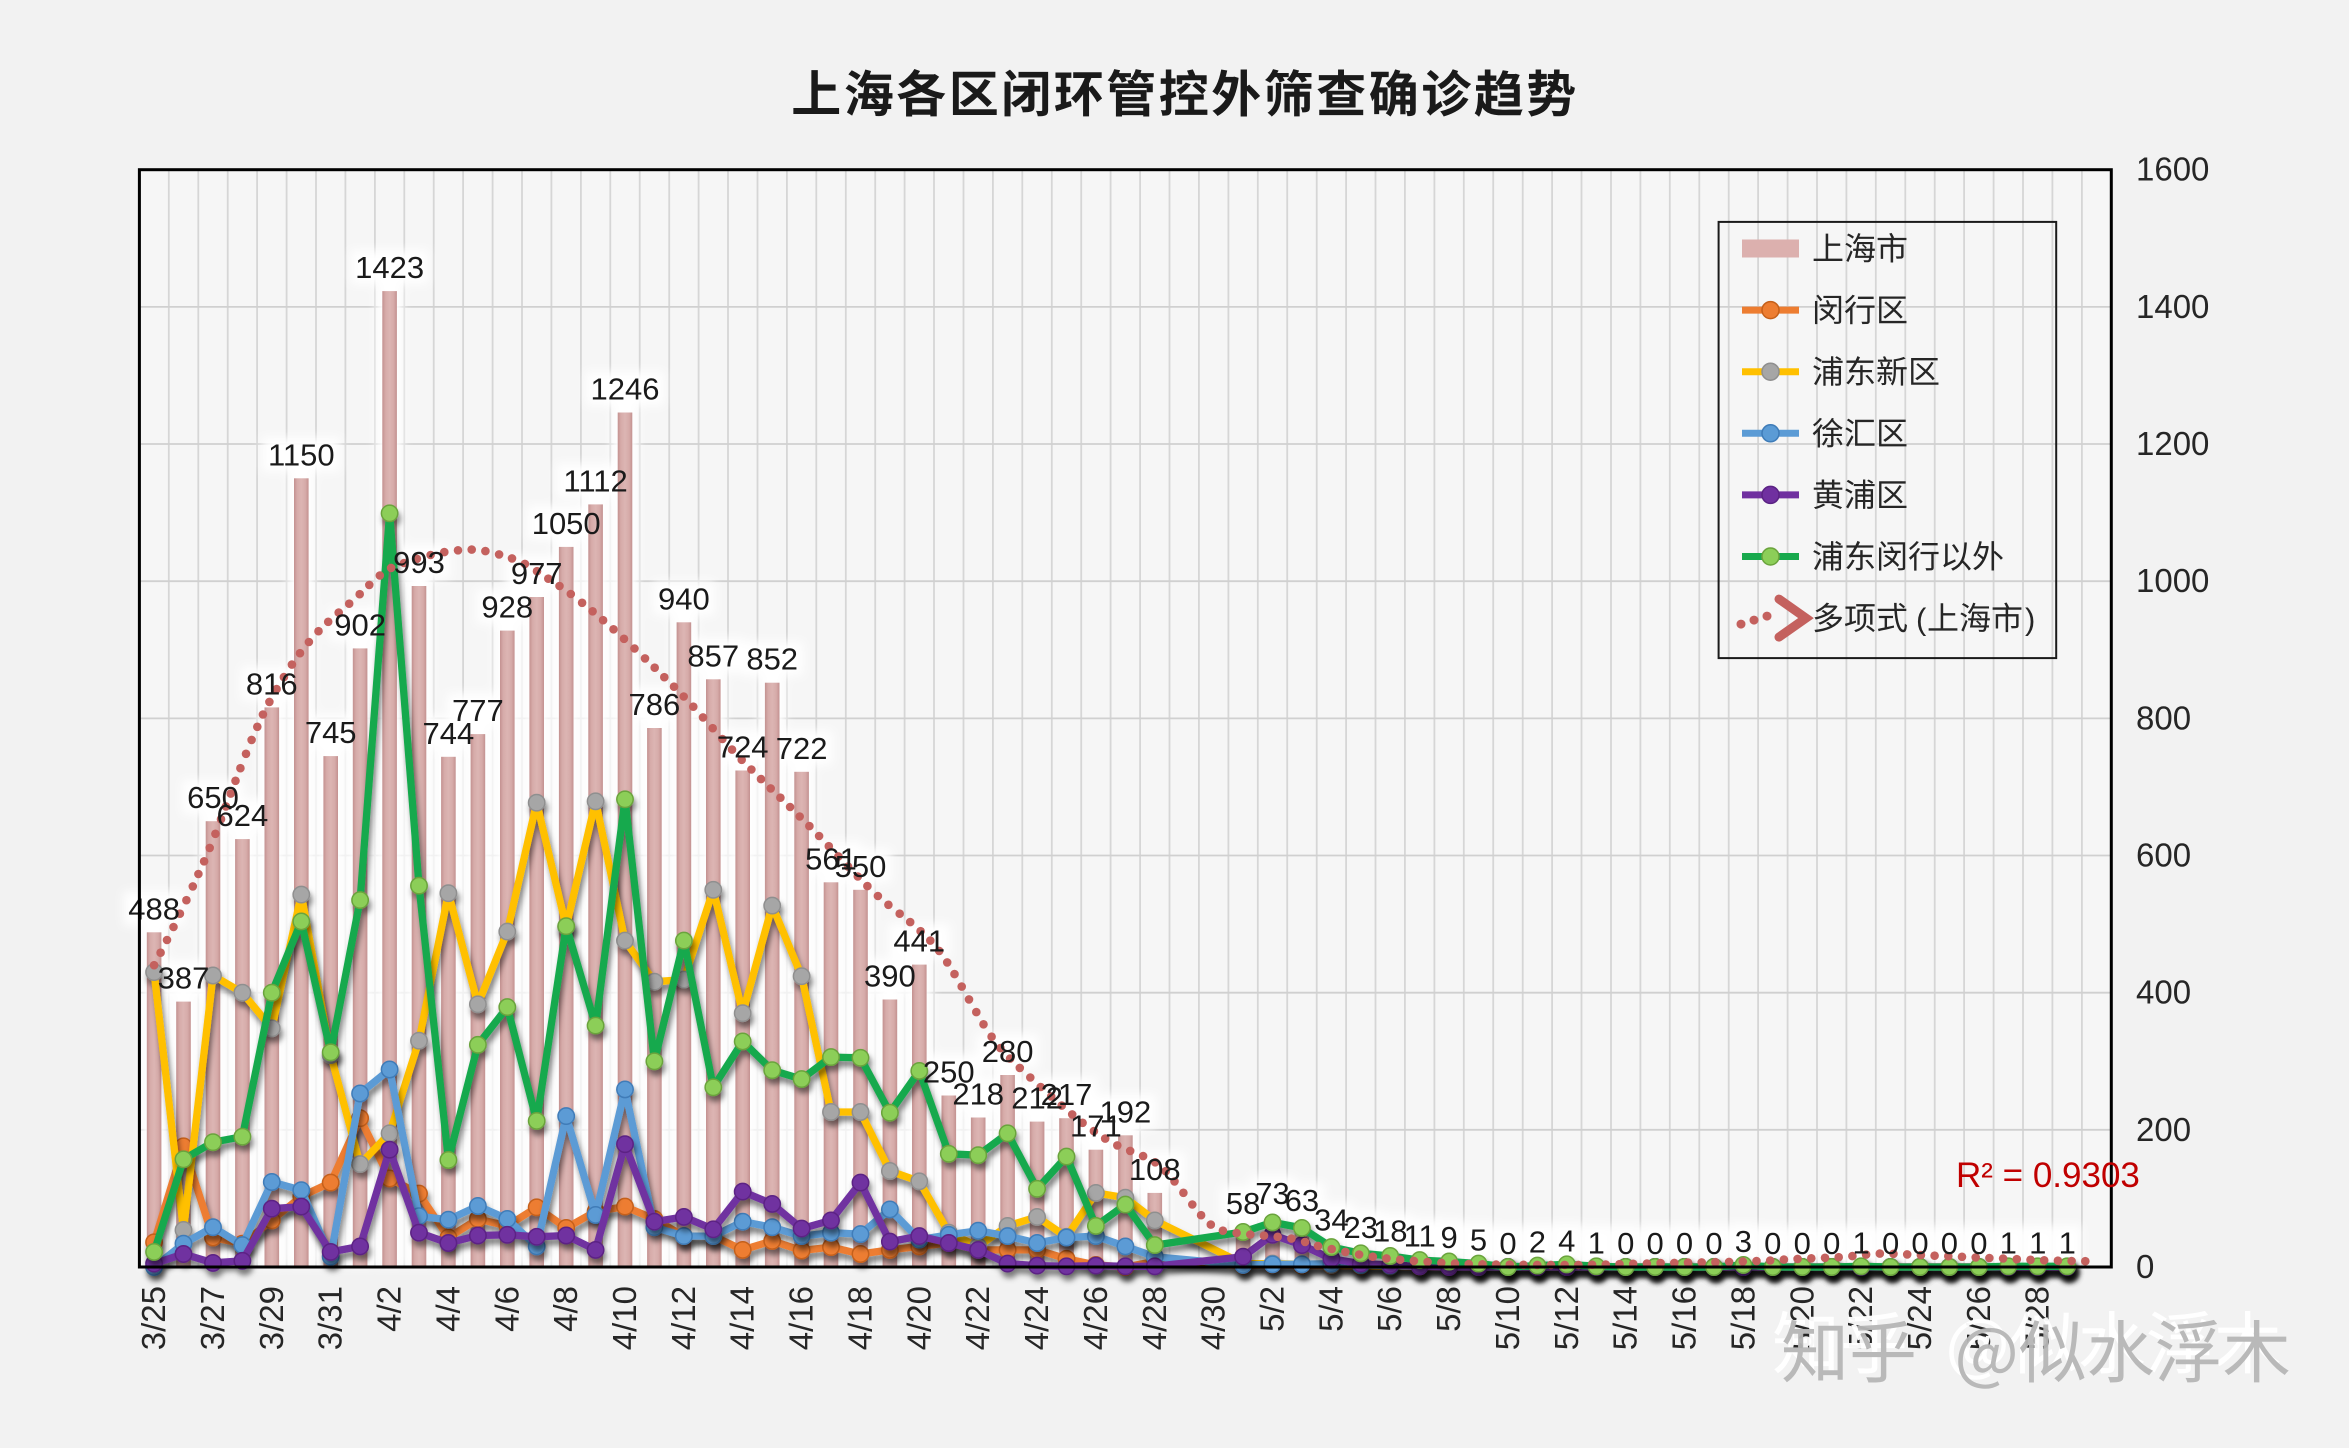 The width and height of the screenshot is (2349, 1448). Describe the element at coordinates (2172, 580) in the screenshot. I see `svg-text: 1000` at that location.